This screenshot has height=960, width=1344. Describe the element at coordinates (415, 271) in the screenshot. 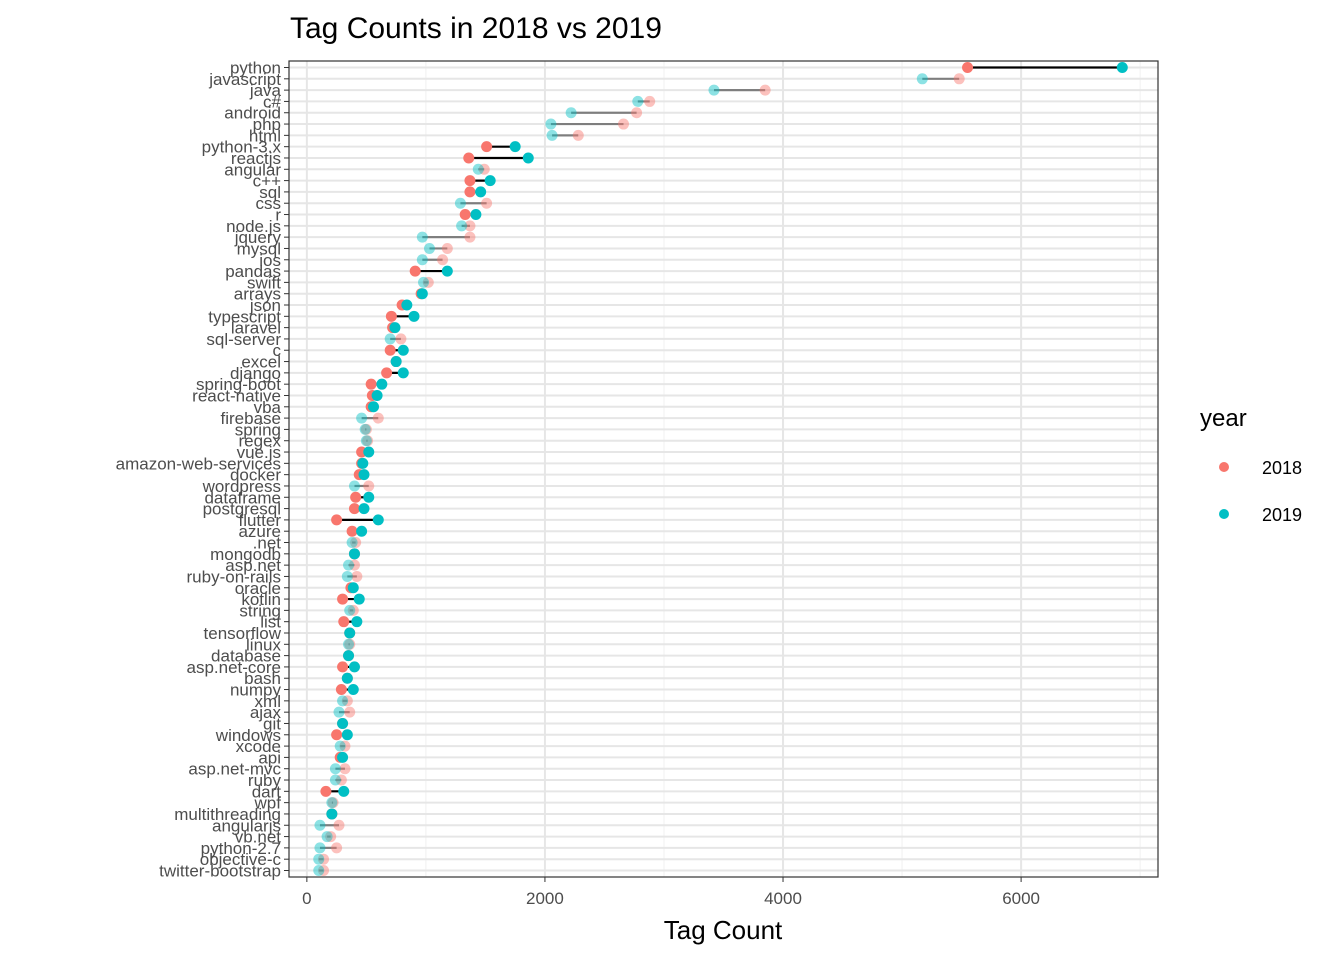

I see `point-2018-pandas` at that location.